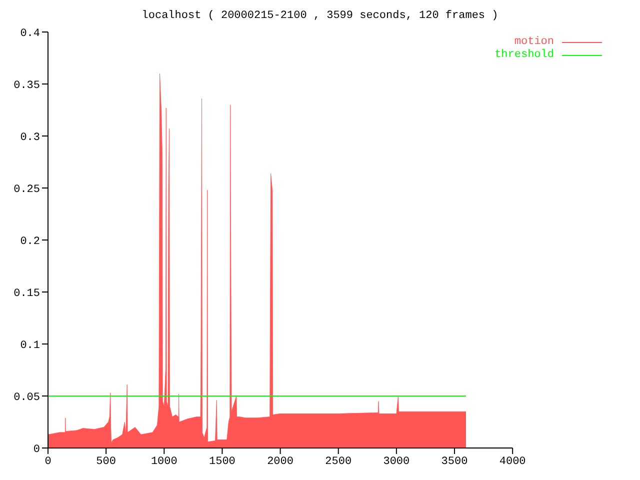  What do you see at coordinates (27, 190) in the screenshot?
I see `y-tick-label: 0.25` at bounding box center [27, 190].